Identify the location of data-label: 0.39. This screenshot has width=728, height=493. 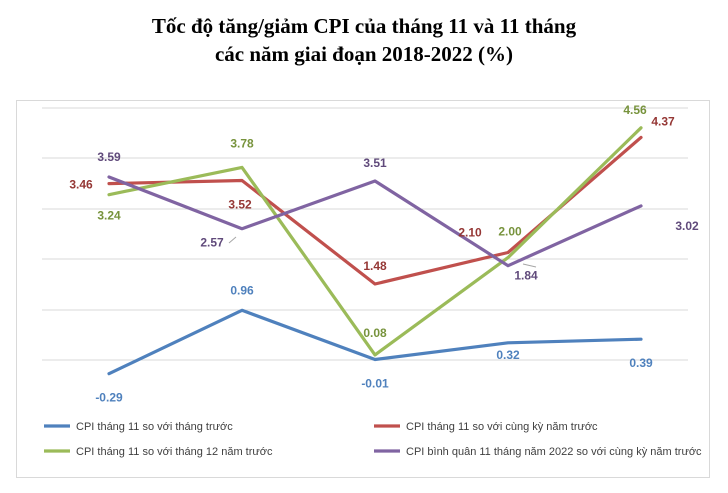
(641, 363).